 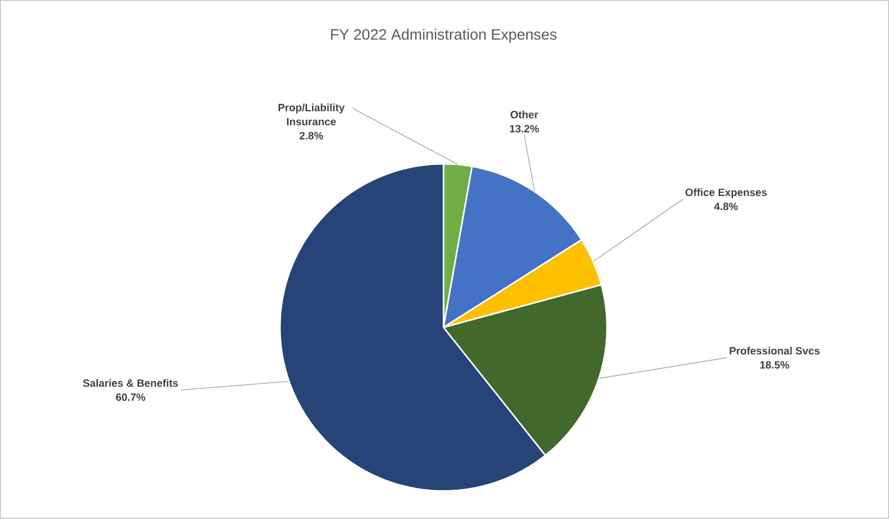 What do you see at coordinates (311, 115) in the screenshot?
I see `slice-label: Prop/Liability Insurance` at bounding box center [311, 115].